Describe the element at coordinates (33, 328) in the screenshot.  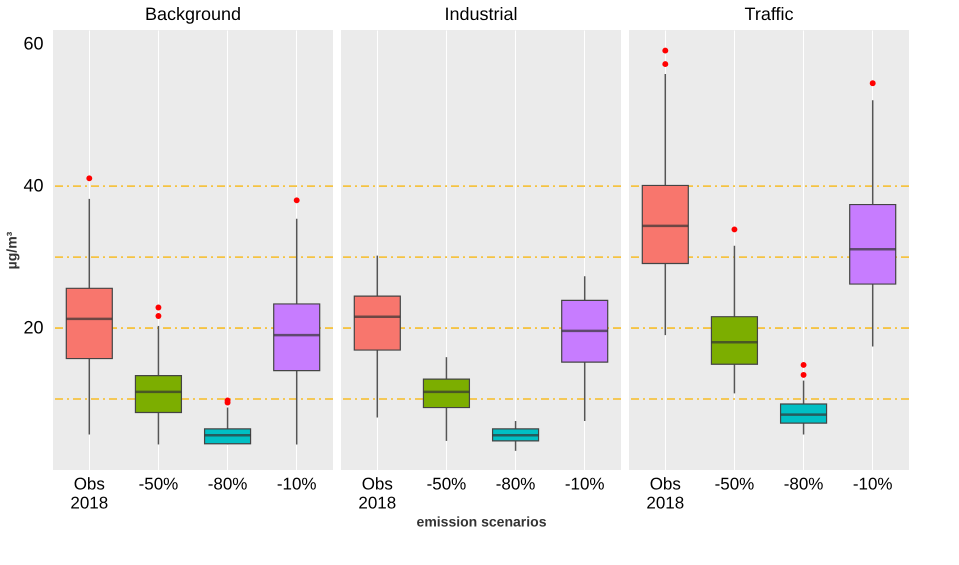
I see `y-tick-label: 20` at that location.